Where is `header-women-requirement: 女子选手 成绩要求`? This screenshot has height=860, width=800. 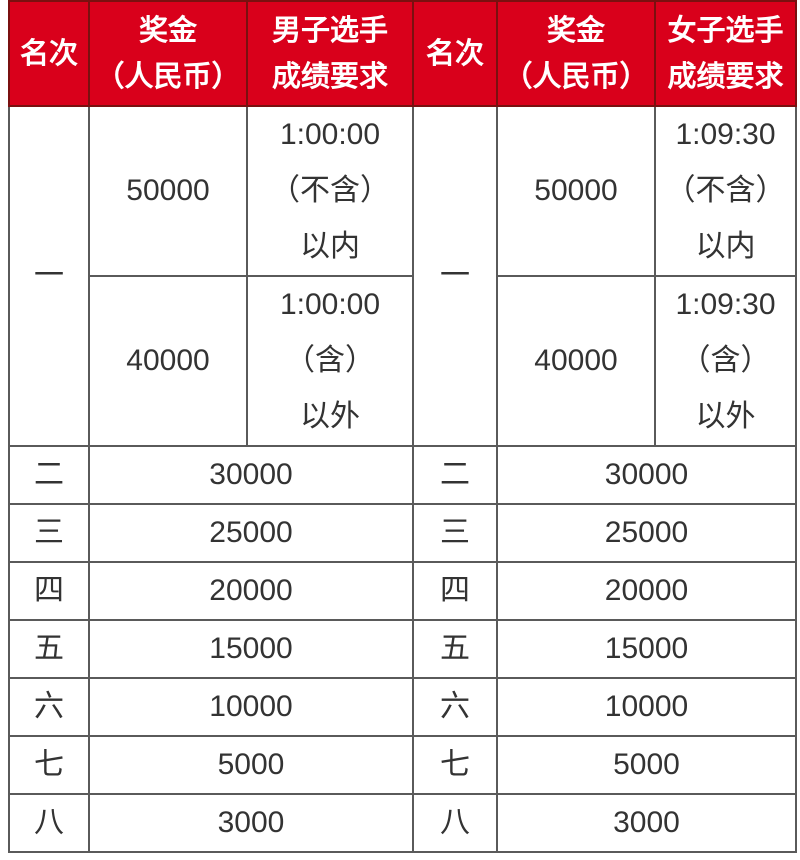
header-women-requirement: 女子选手 成绩要求 is located at coordinates (725, 53).